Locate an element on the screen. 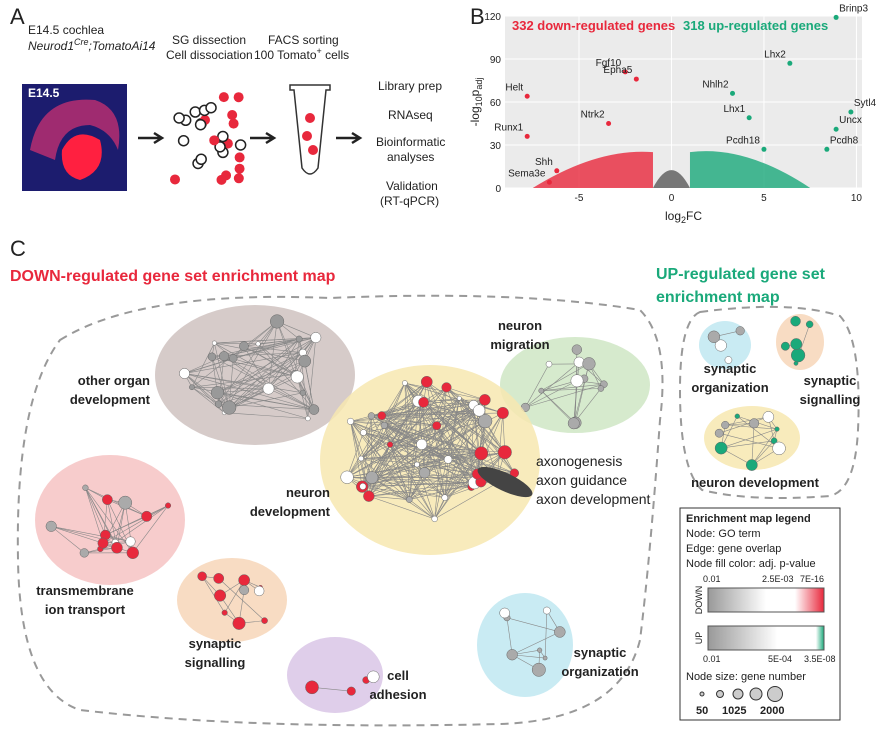  up-title: UP-regulated gene set is located at coordinates (741, 274).